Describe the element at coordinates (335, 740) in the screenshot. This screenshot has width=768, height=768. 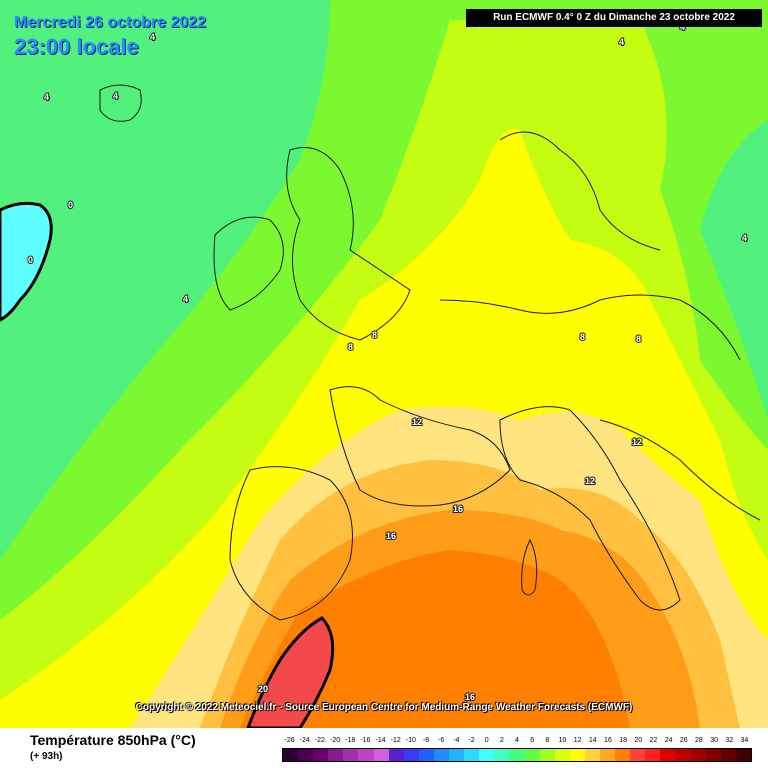
I see `scale-label: -20` at that location.